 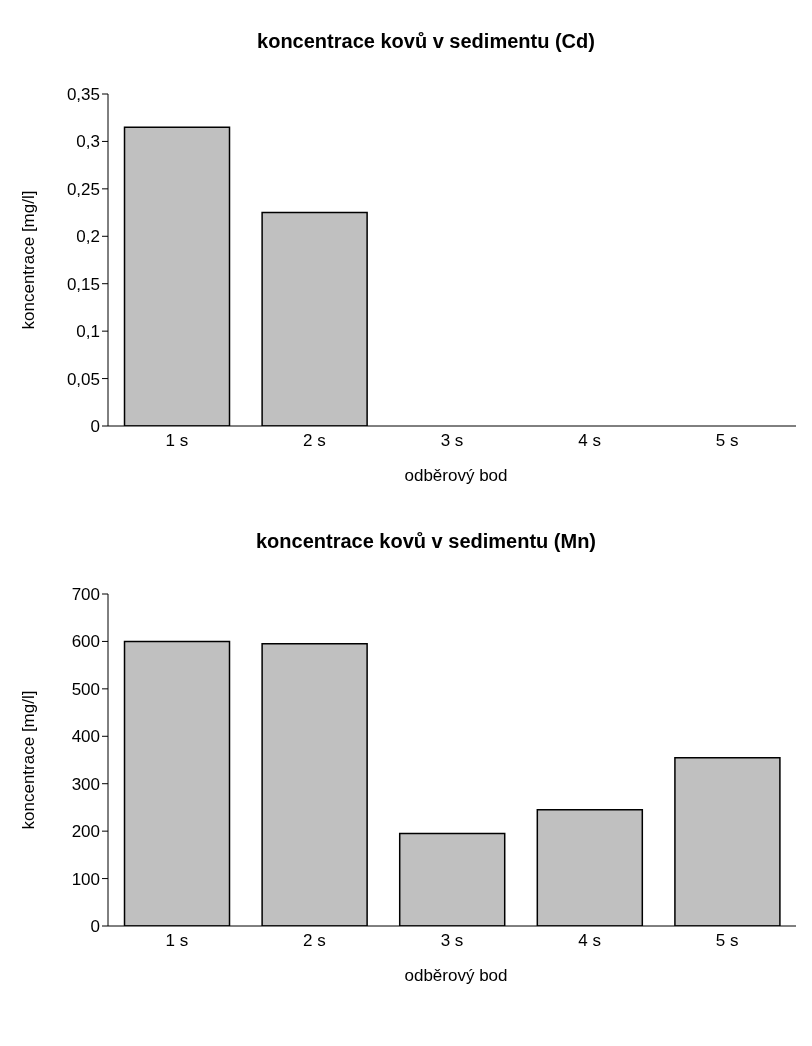 I want to click on y-tick-label: 400, so click(x=85, y=737).